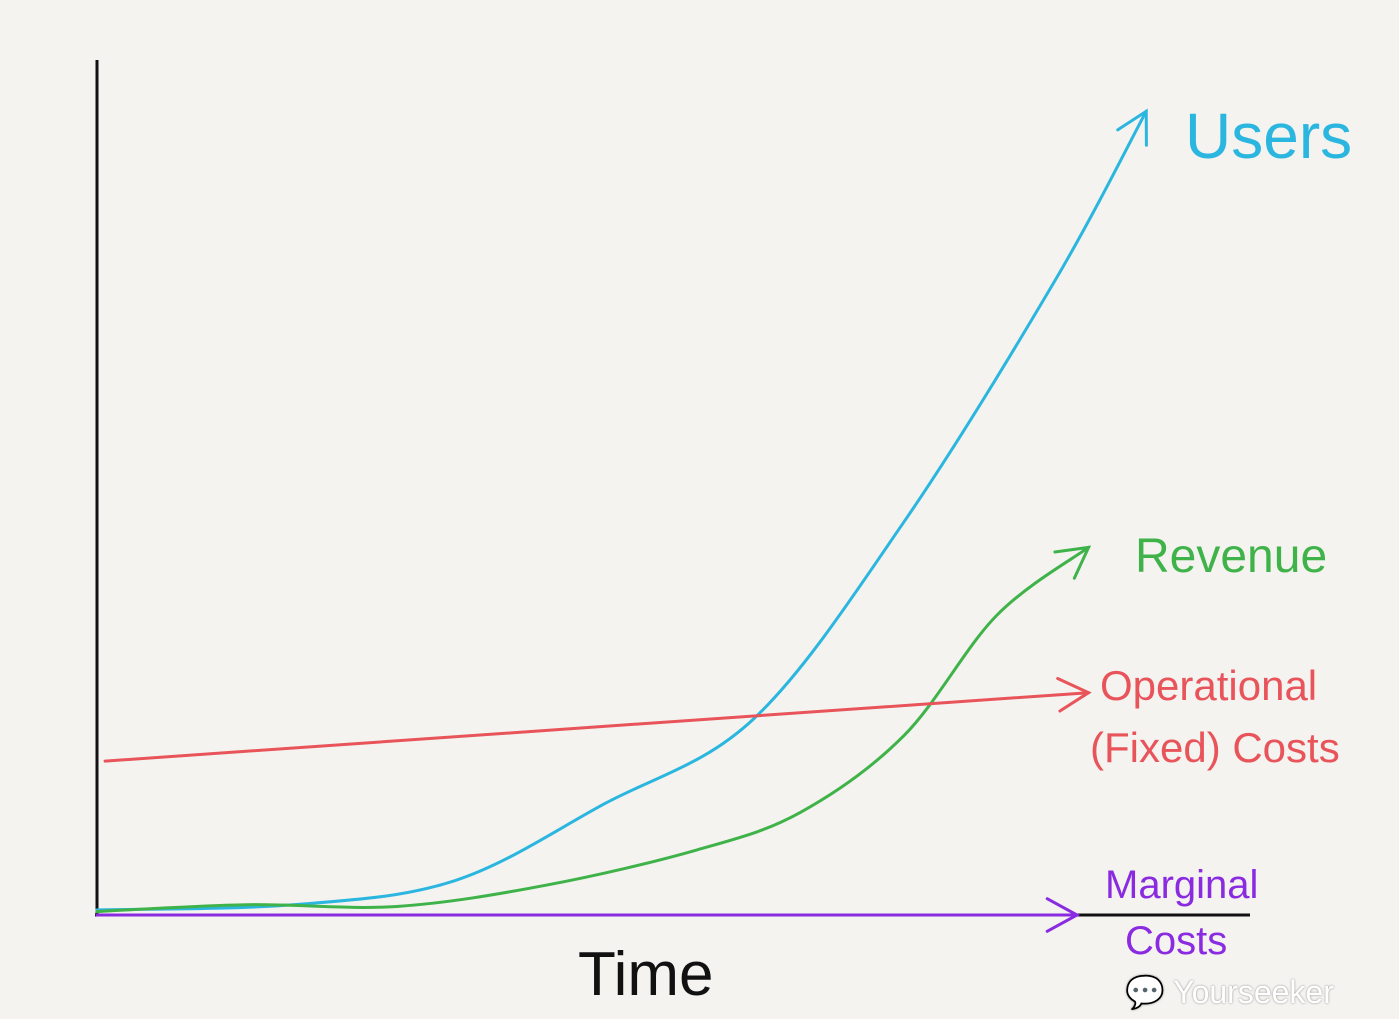 The image size is (1399, 1019). Describe the element at coordinates (1176, 941) in the screenshot. I see `label-marginal-costs: Costs` at that location.